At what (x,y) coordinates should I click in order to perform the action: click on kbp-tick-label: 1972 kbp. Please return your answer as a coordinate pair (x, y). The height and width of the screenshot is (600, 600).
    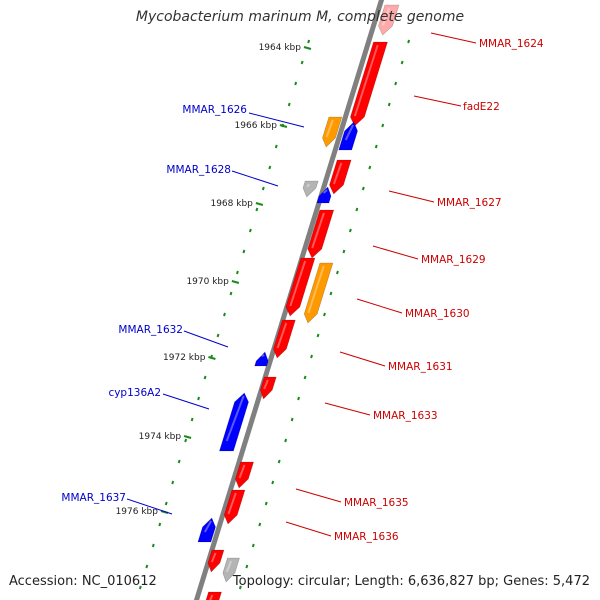
    Looking at the image, I should click on (184, 358).